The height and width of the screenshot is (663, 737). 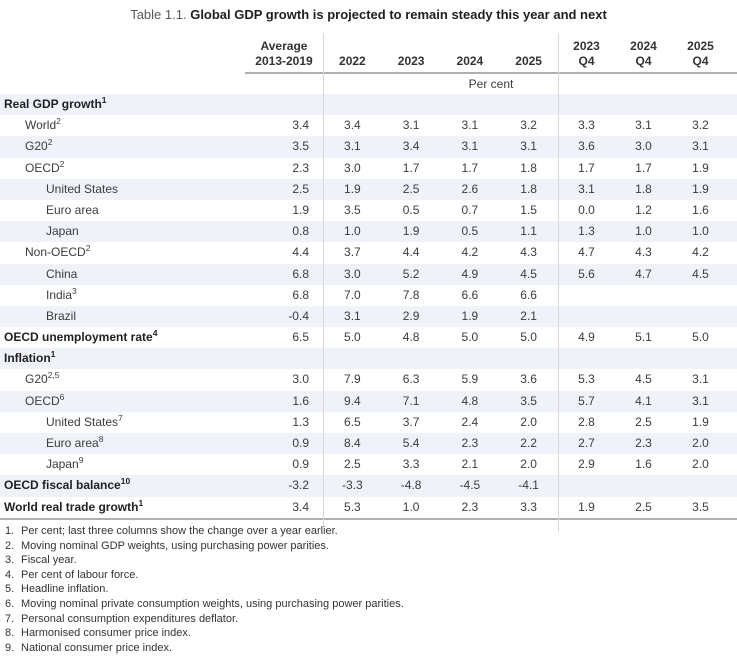 What do you see at coordinates (352, 167) in the screenshot?
I see `value-cell: 3.0` at bounding box center [352, 167].